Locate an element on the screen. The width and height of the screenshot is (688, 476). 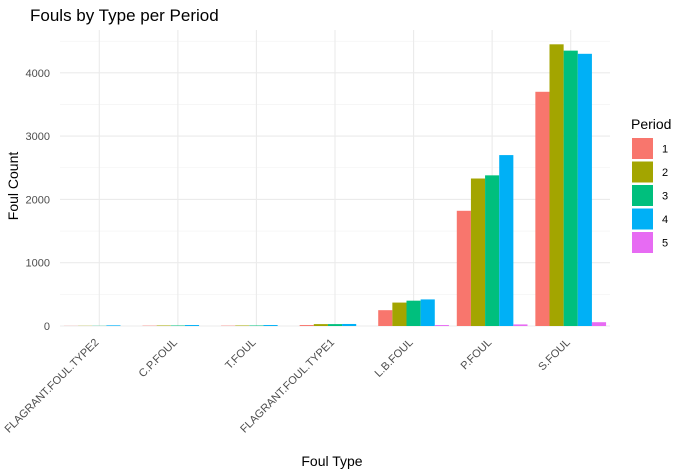
x-tick-label: C.P.FOUL is located at coordinates (158, 358).